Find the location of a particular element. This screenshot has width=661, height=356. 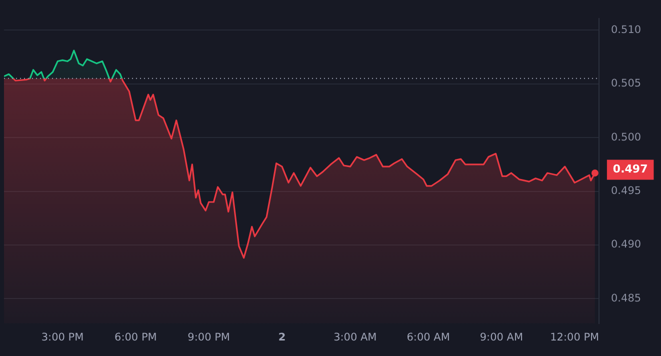

y-tick-label: 0.490 is located at coordinates (626, 244).